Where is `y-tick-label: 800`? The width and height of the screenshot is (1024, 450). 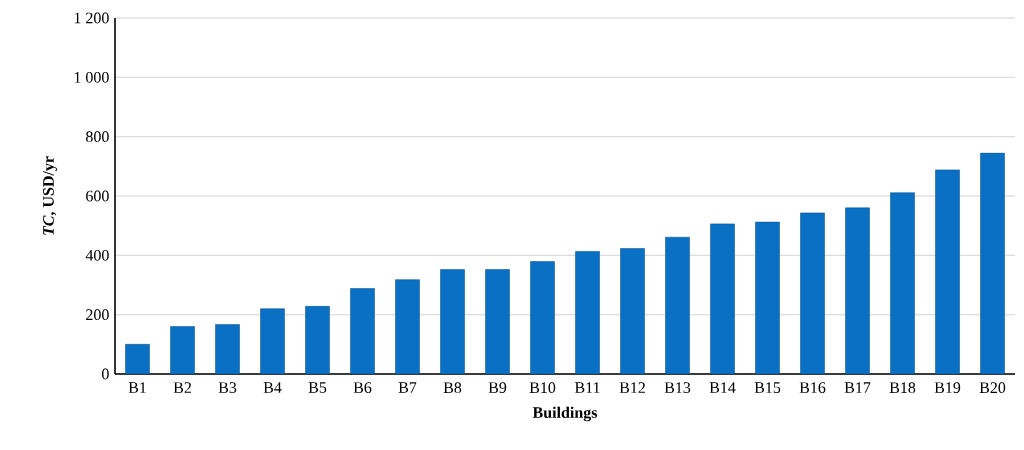
y-tick-label: 800 is located at coordinates (97, 137).